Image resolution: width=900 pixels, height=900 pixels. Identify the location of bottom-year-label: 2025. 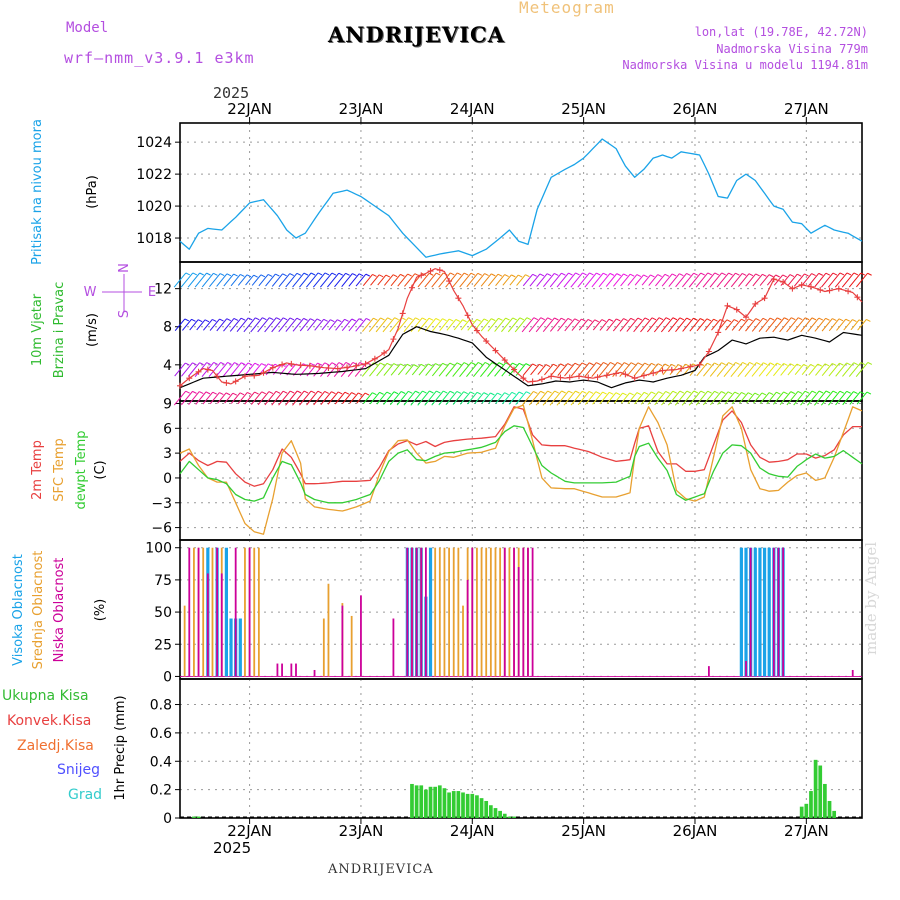
(232, 848).